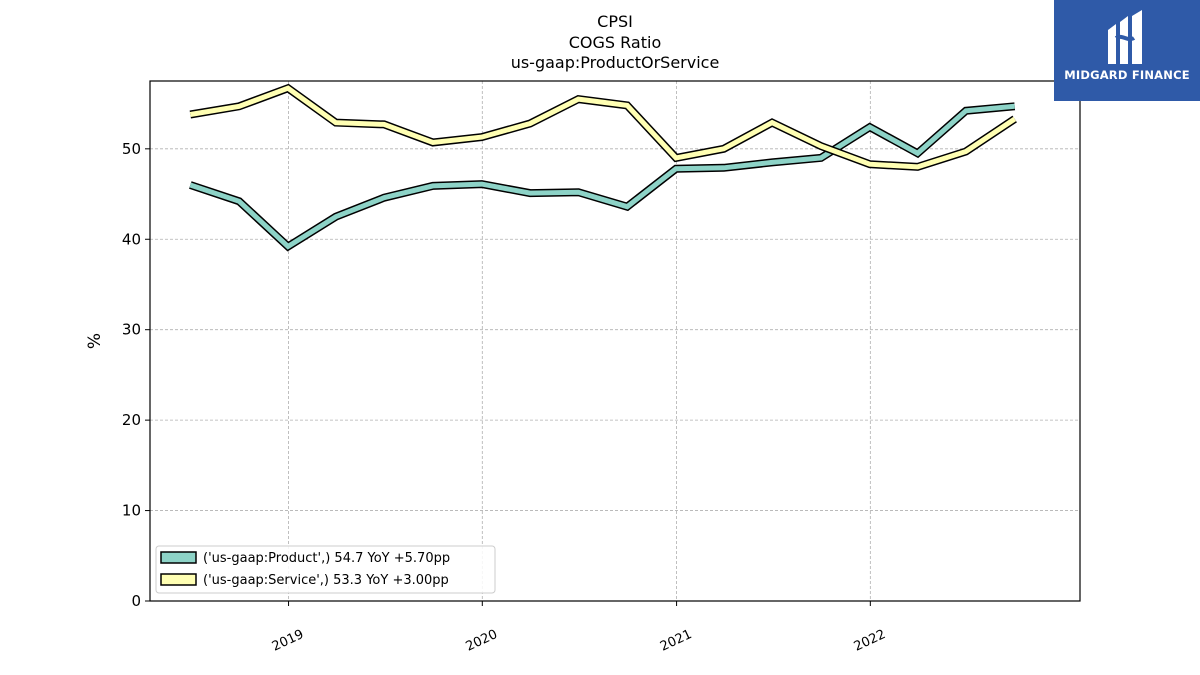  Describe the element at coordinates (136, 601) in the screenshot. I see `y-tick-label: 0` at that location.